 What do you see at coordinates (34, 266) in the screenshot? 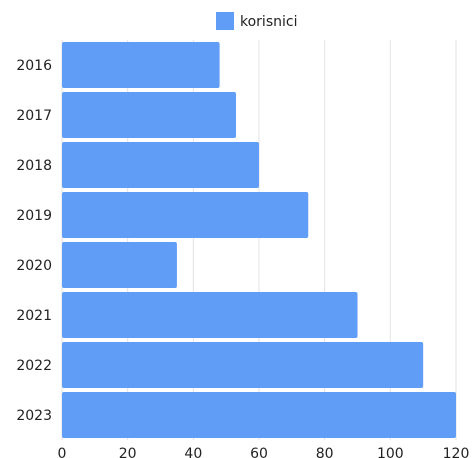
I see `y-category-label-2020: 2020` at bounding box center [34, 266].